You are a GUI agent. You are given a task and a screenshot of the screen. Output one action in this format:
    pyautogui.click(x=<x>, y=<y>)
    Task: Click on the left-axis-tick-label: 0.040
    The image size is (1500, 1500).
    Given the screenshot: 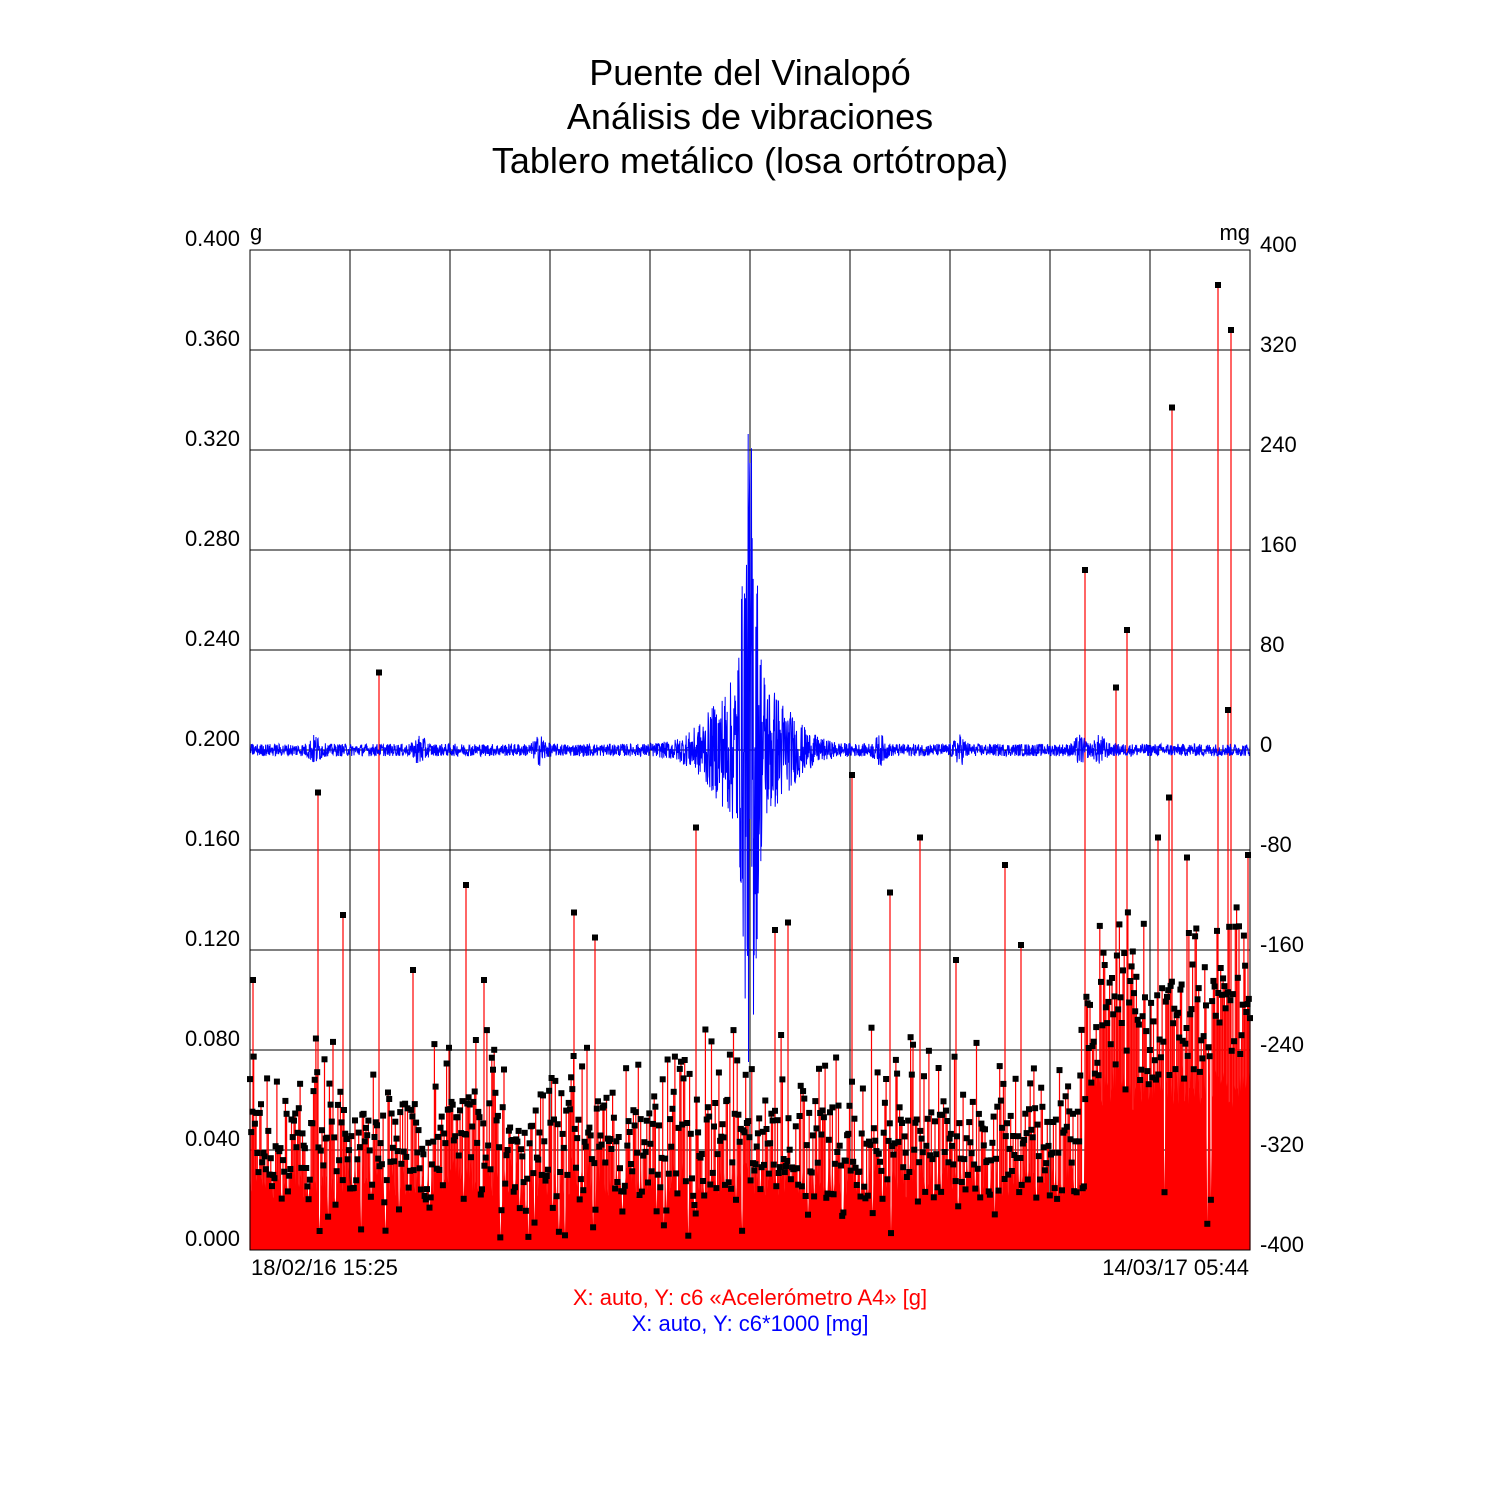 What is the action you would take?
    pyautogui.click(x=212, y=1138)
    